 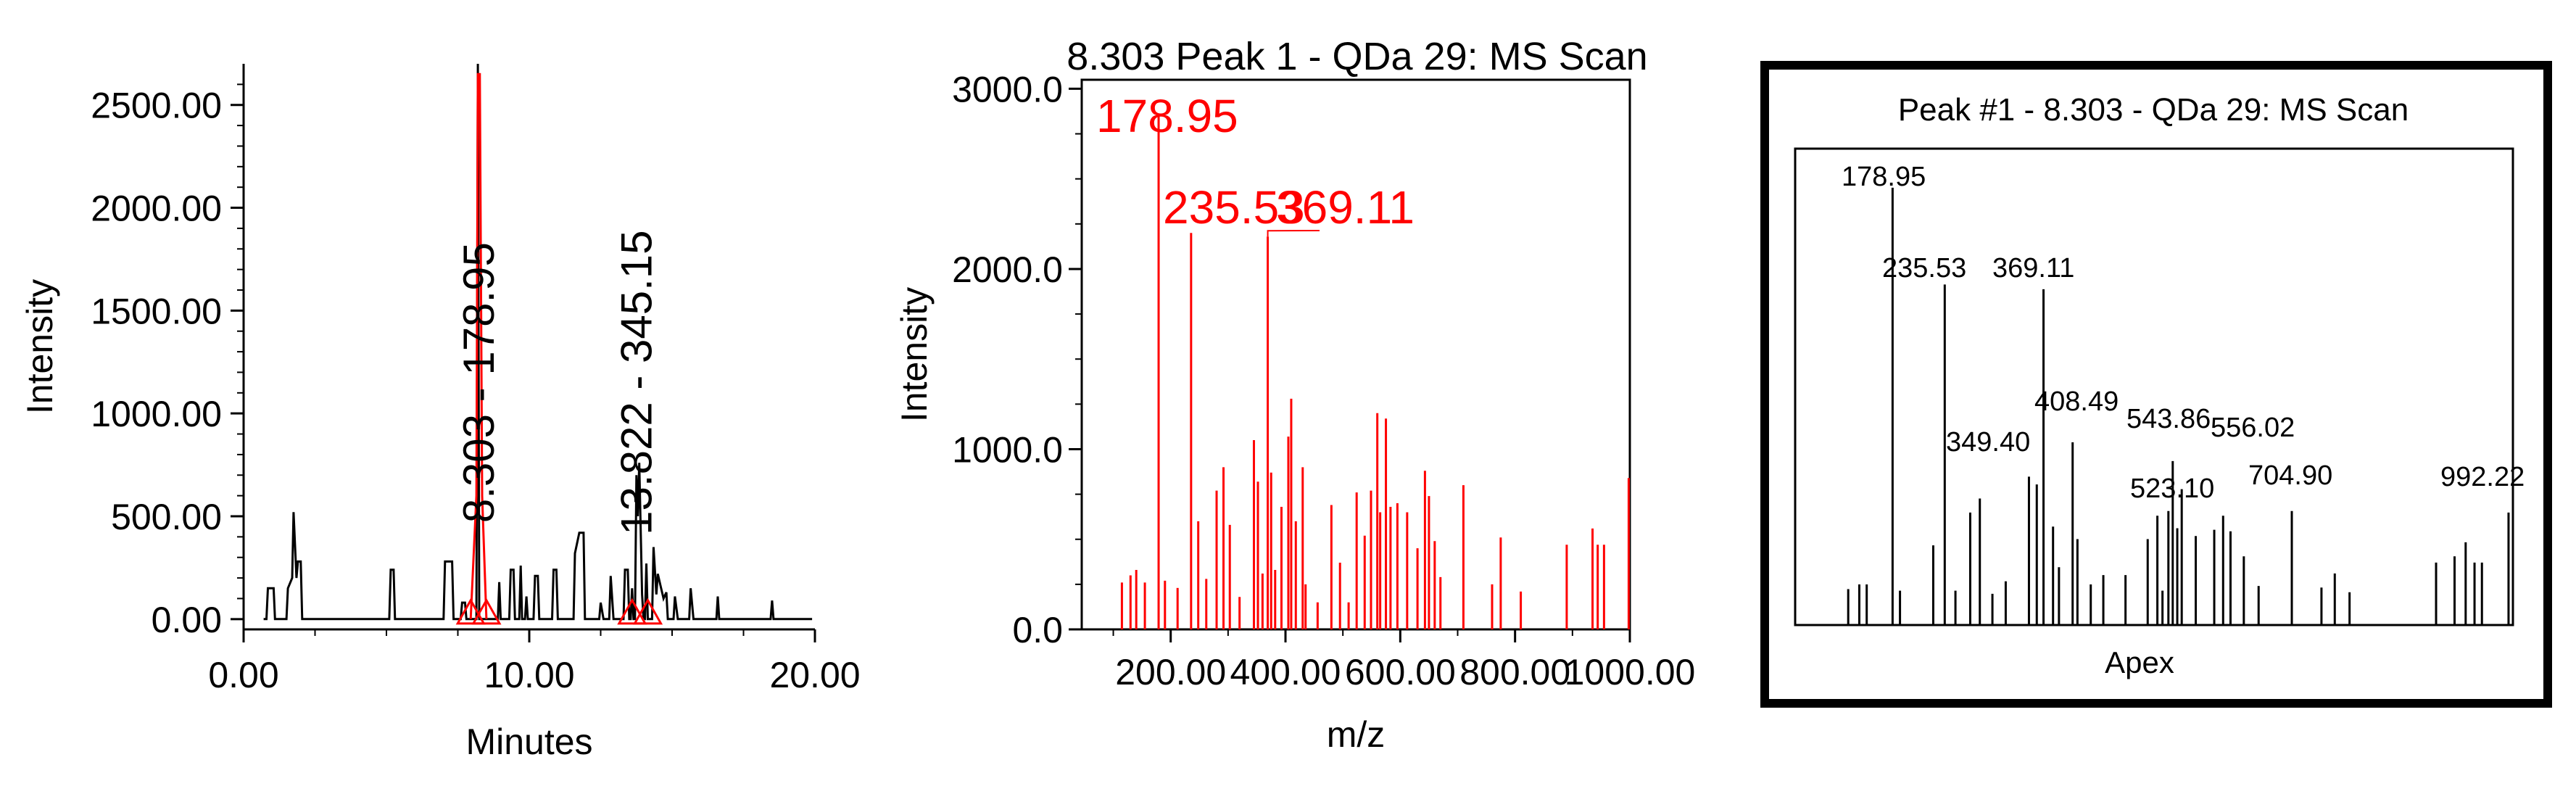 What do you see at coordinates (1631, 672) in the screenshot?
I see `x-tick-label: 1000.00` at bounding box center [1631, 672].